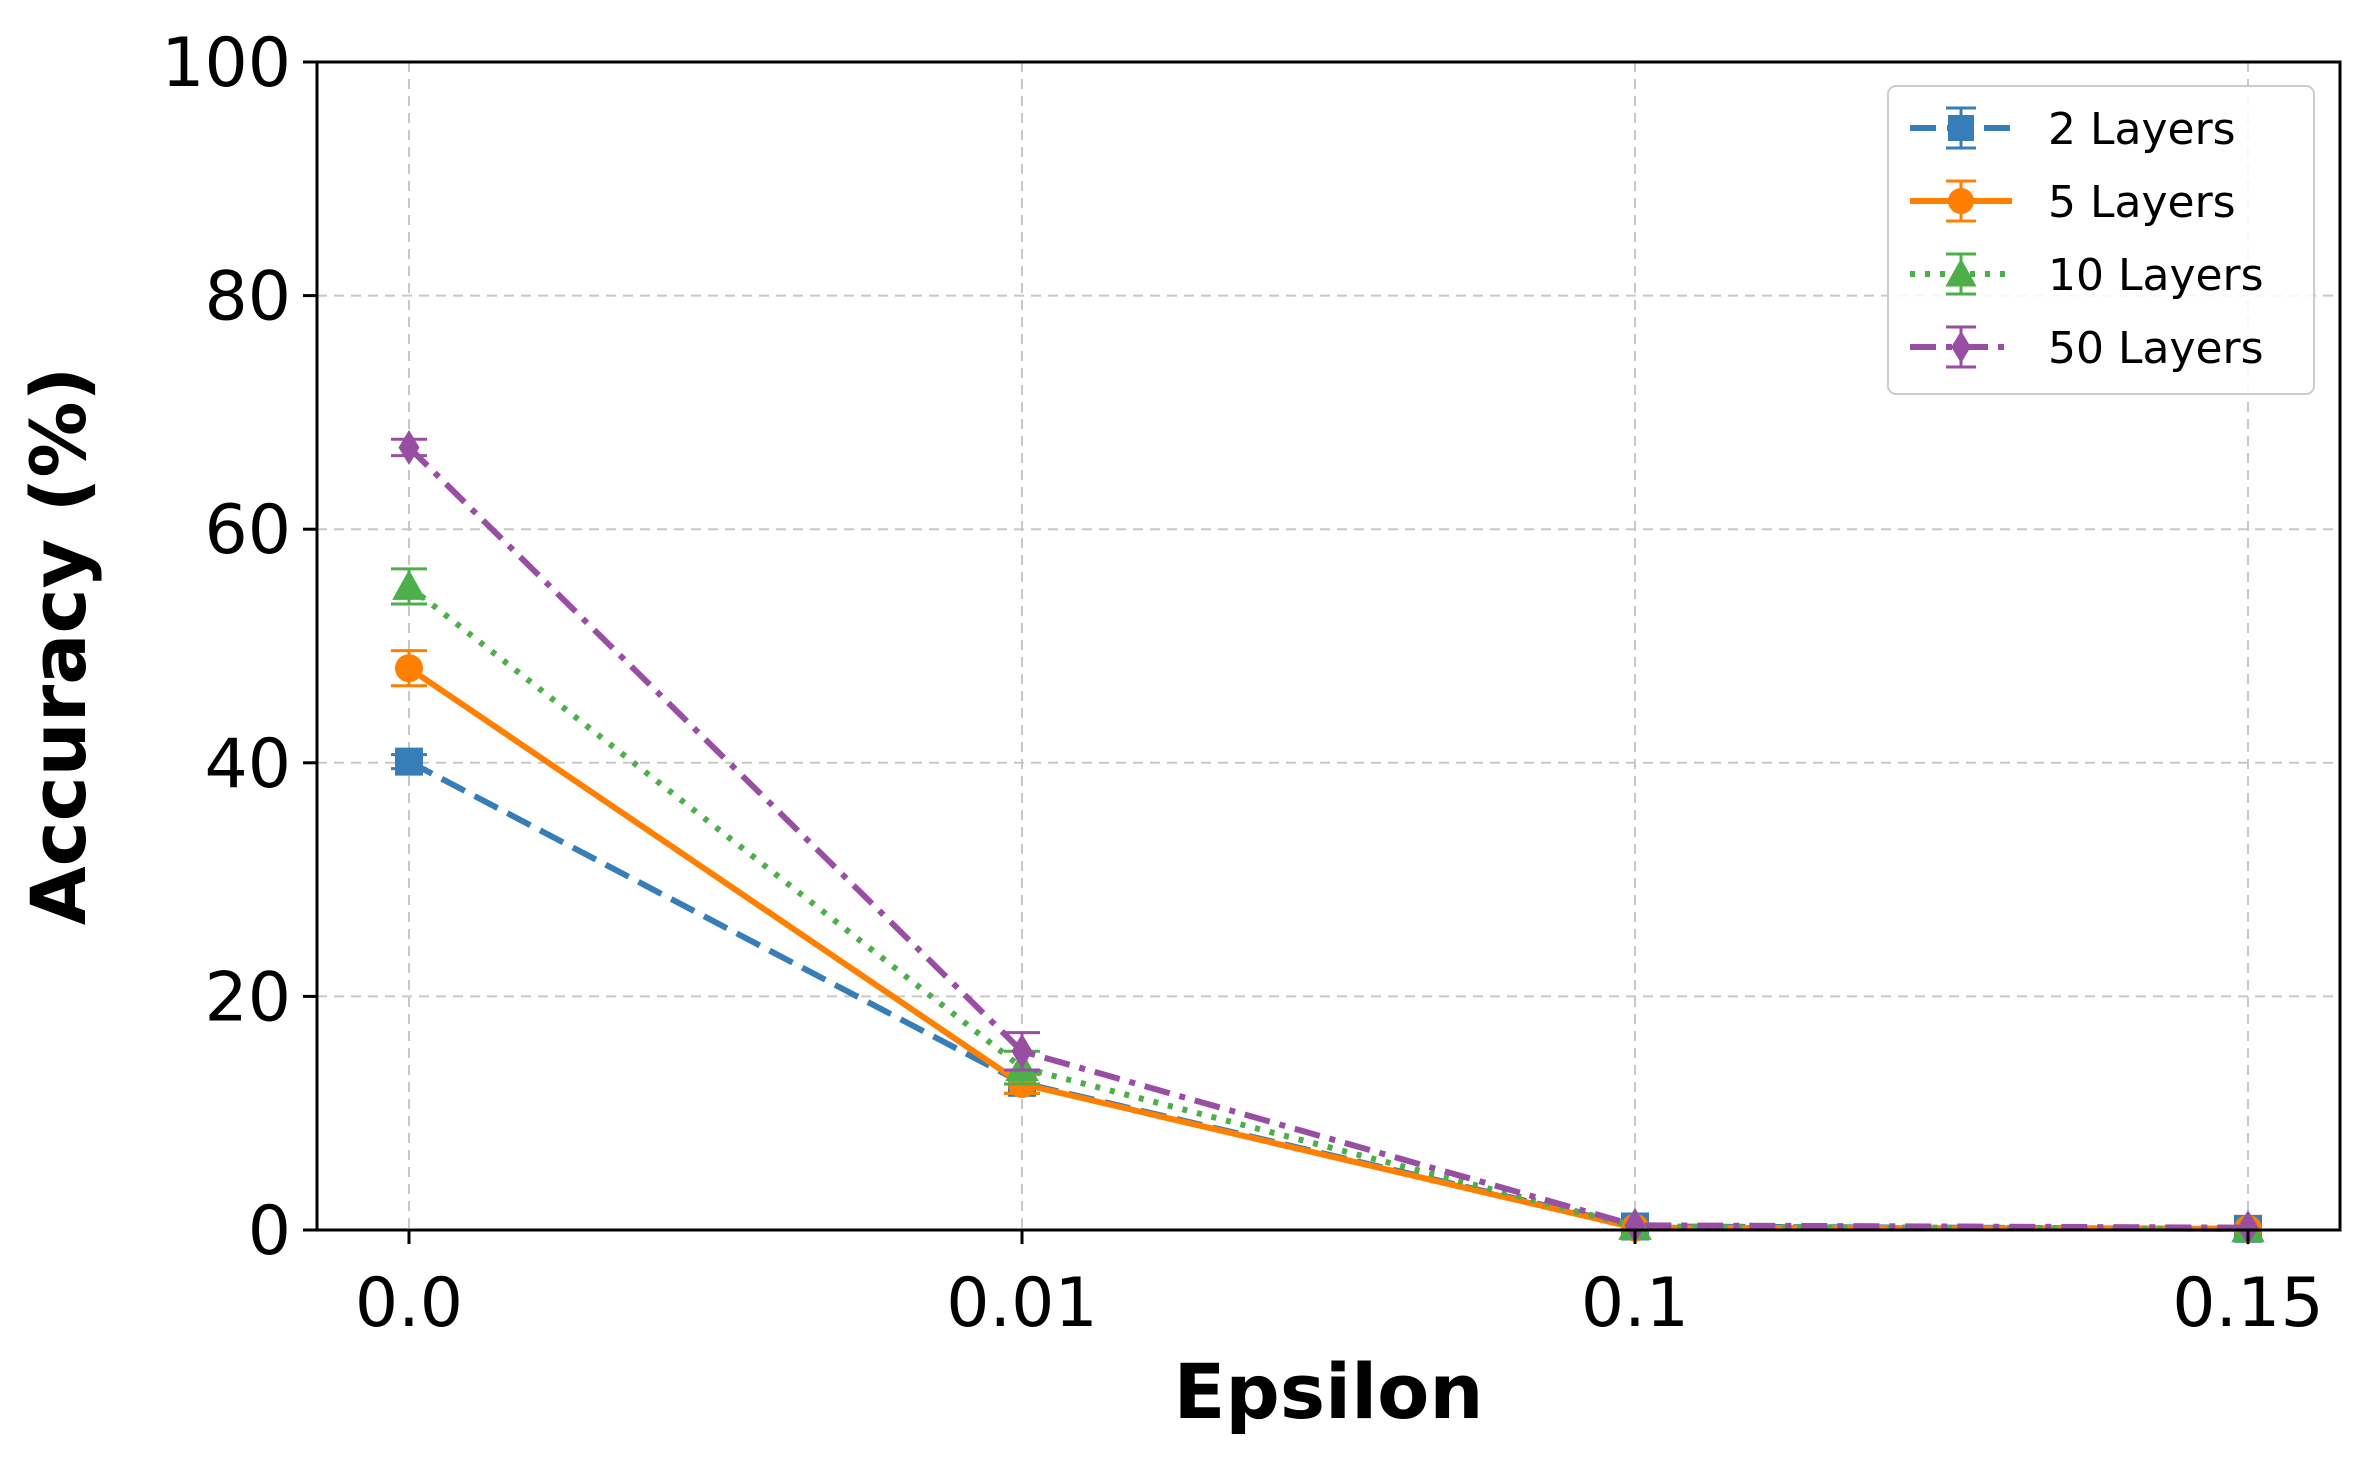 The width and height of the screenshot is (2360, 1462). Describe the element at coordinates (1329, 1391) in the screenshot. I see `x-axis-title: Epsilon` at that location.